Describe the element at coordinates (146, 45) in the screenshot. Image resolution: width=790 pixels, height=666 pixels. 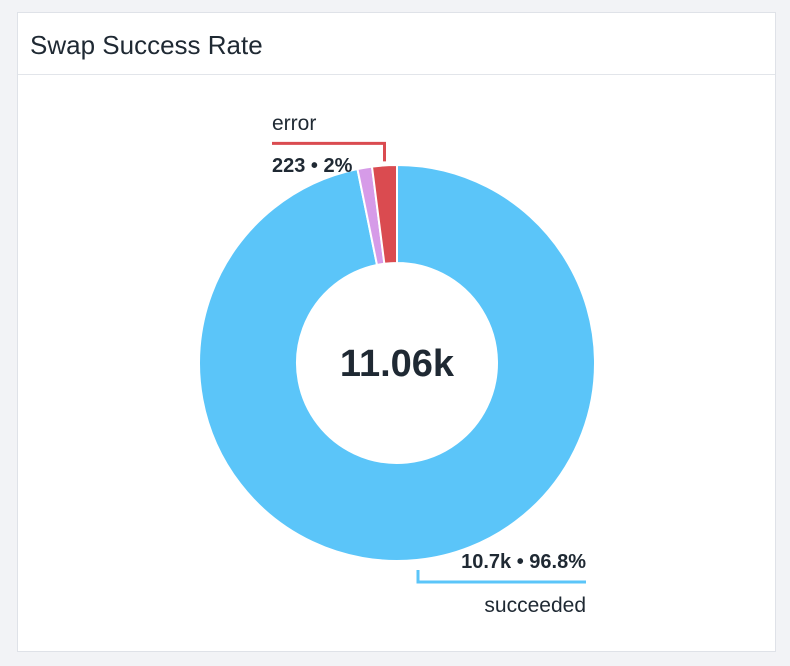
I see `widget-title: Swap Success Rate` at that location.